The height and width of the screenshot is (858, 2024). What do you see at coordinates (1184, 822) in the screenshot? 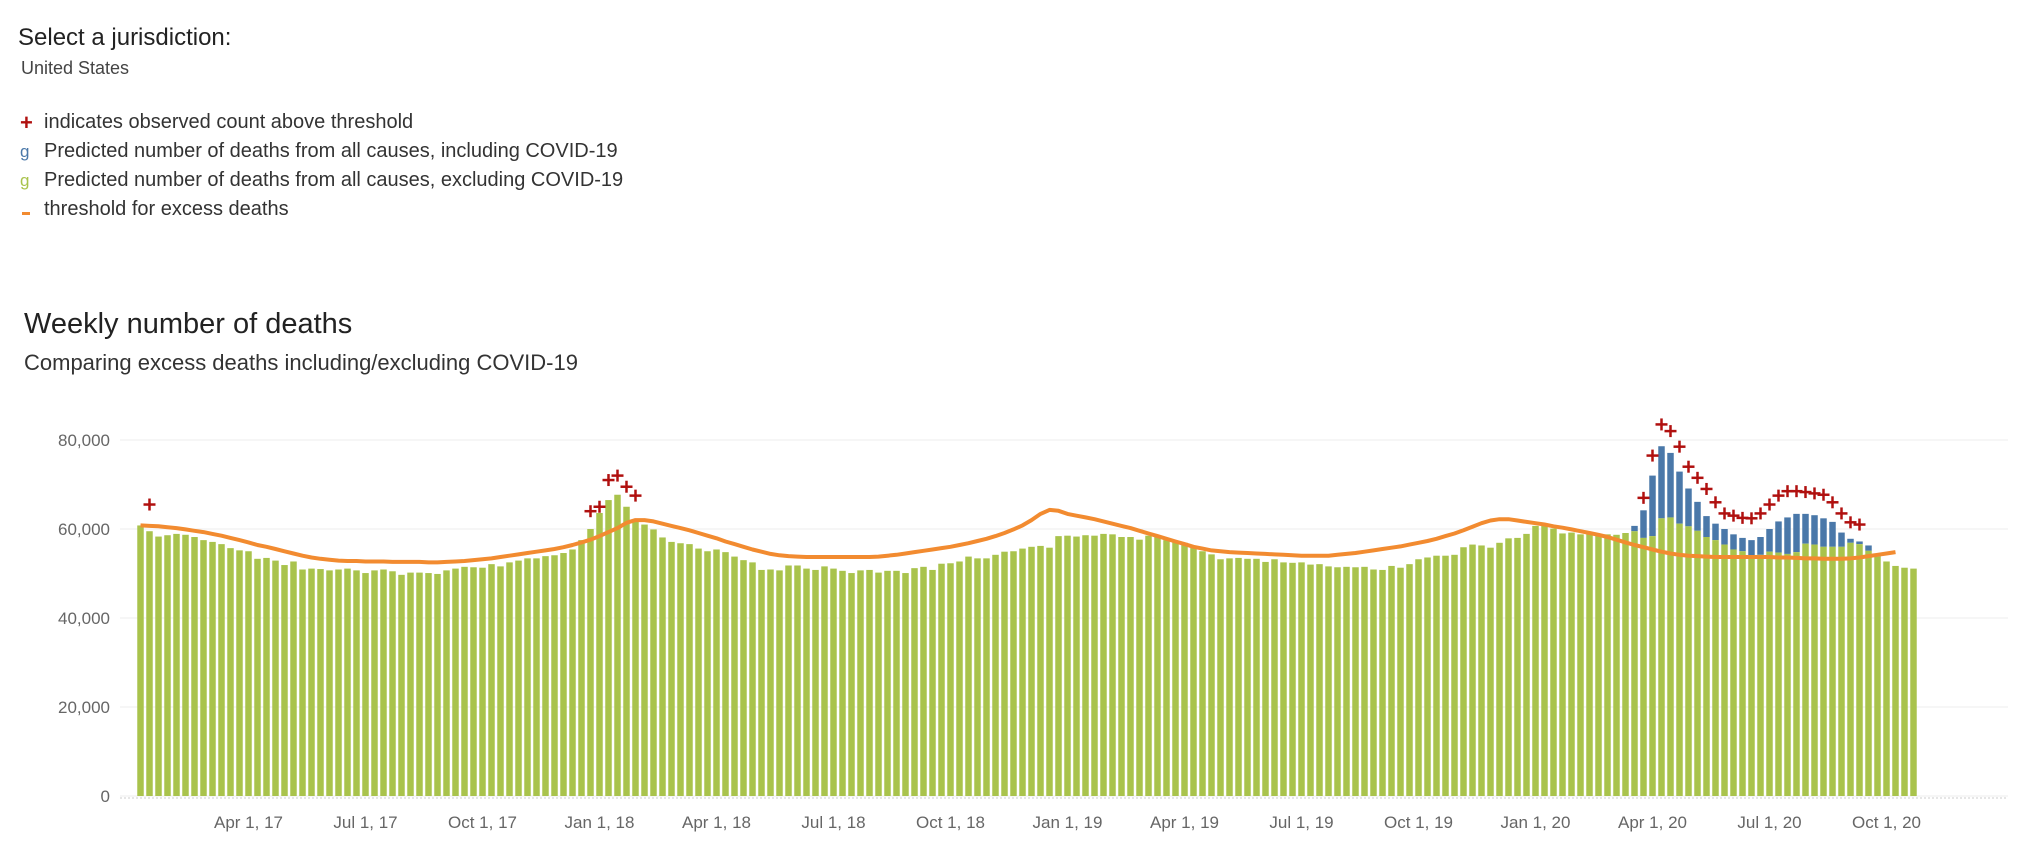
I see `x-tick-label: Apr 1, 19` at bounding box center [1184, 822].